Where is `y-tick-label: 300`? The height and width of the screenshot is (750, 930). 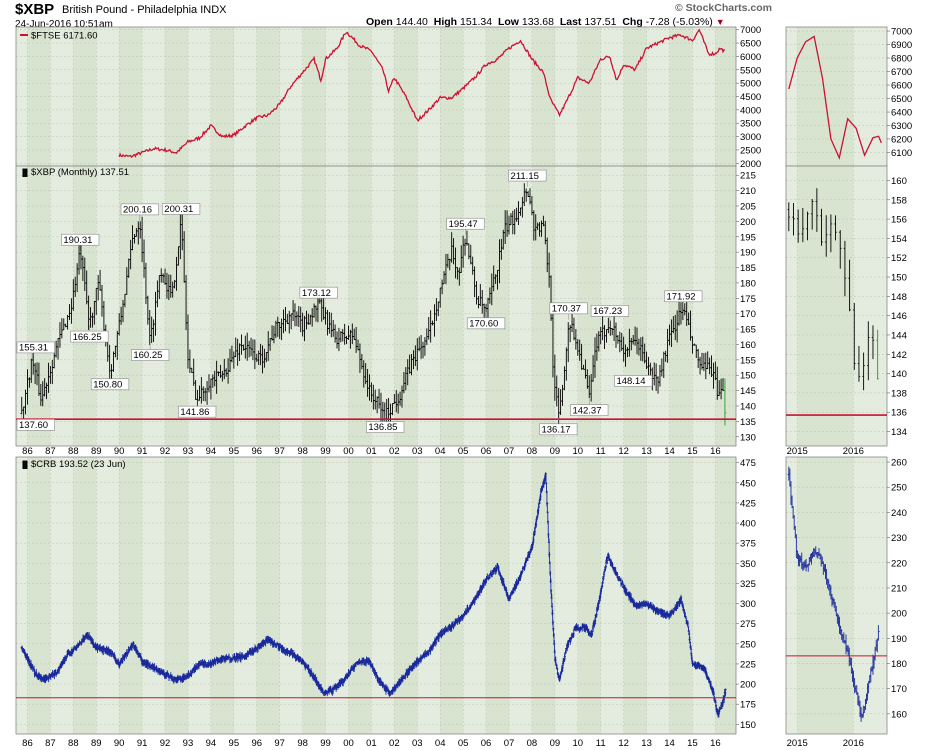
y-tick-label: 300 is located at coordinates (748, 604).